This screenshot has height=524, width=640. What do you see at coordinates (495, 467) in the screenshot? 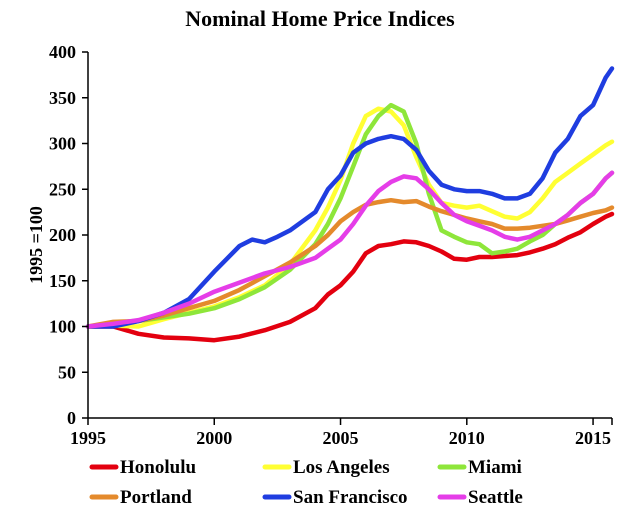
I see `legend-label-2: Miami` at bounding box center [495, 467].